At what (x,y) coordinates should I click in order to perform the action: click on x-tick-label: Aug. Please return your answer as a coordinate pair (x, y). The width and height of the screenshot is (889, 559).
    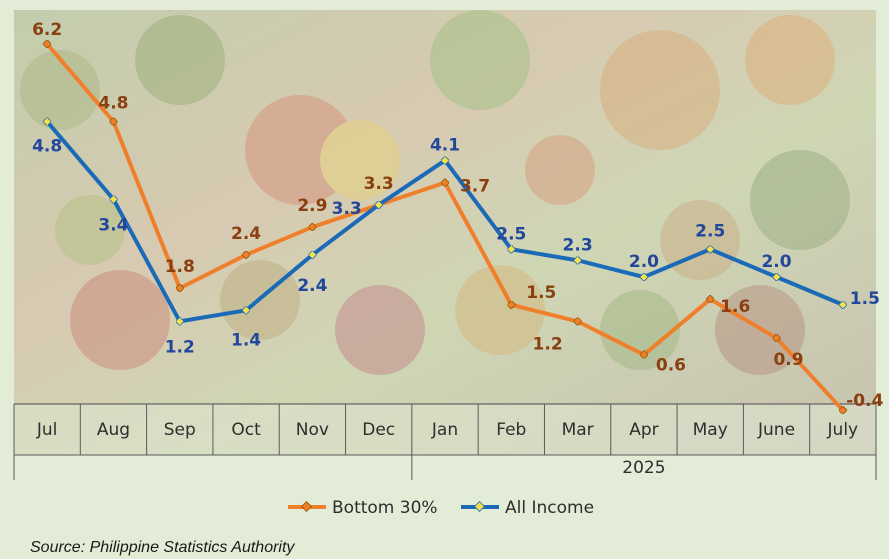
    Looking at the image, I should click on (113, 430).